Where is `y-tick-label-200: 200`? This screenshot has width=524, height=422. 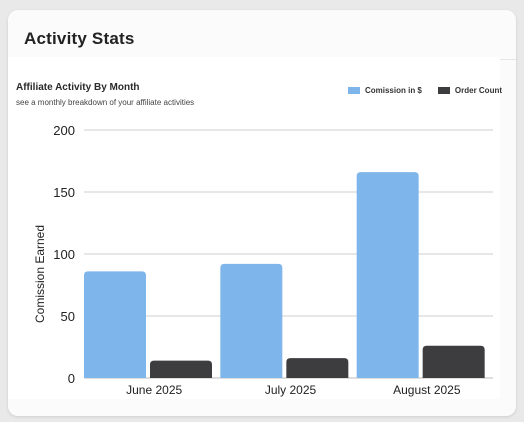 y-tick-label-200: 200 is located at coordinates (64, 130).